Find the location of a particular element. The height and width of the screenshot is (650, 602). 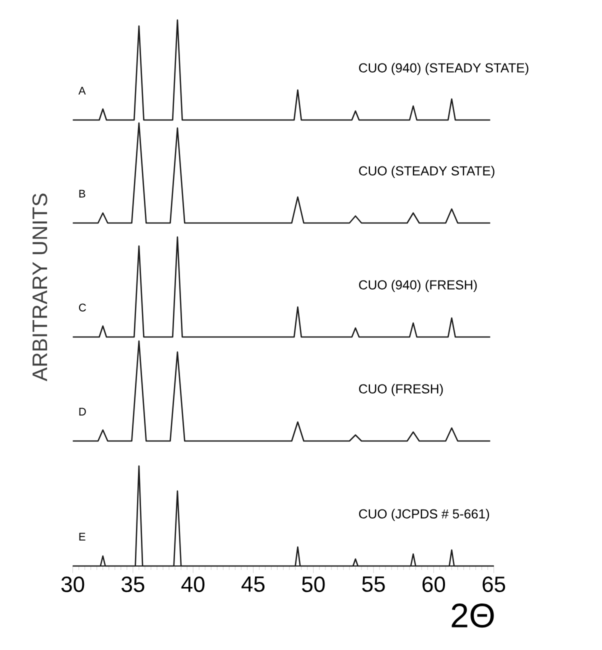

x-tick-label: 30 is located at coordinates (72, 584).